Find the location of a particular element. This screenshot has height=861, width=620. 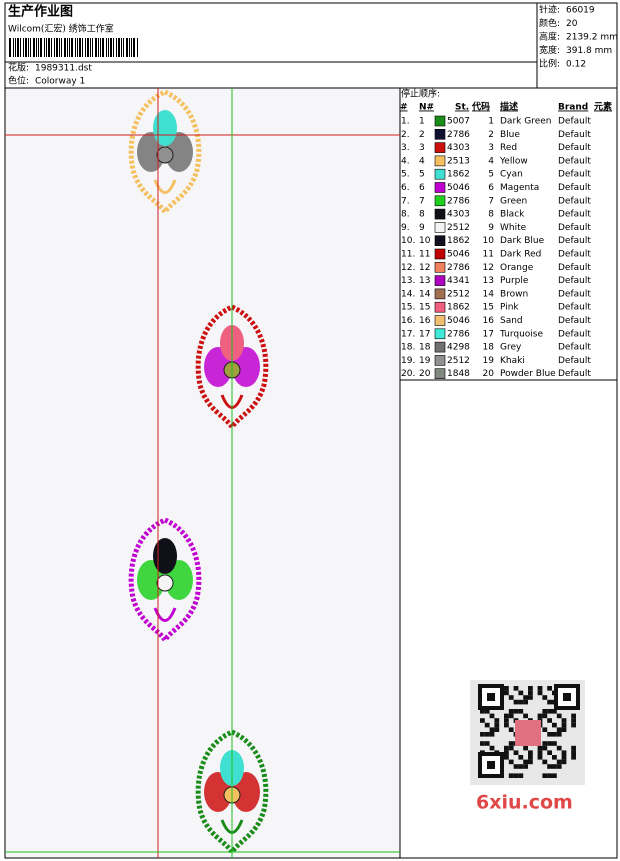

qr-logo is located at coordinates (528, 733).